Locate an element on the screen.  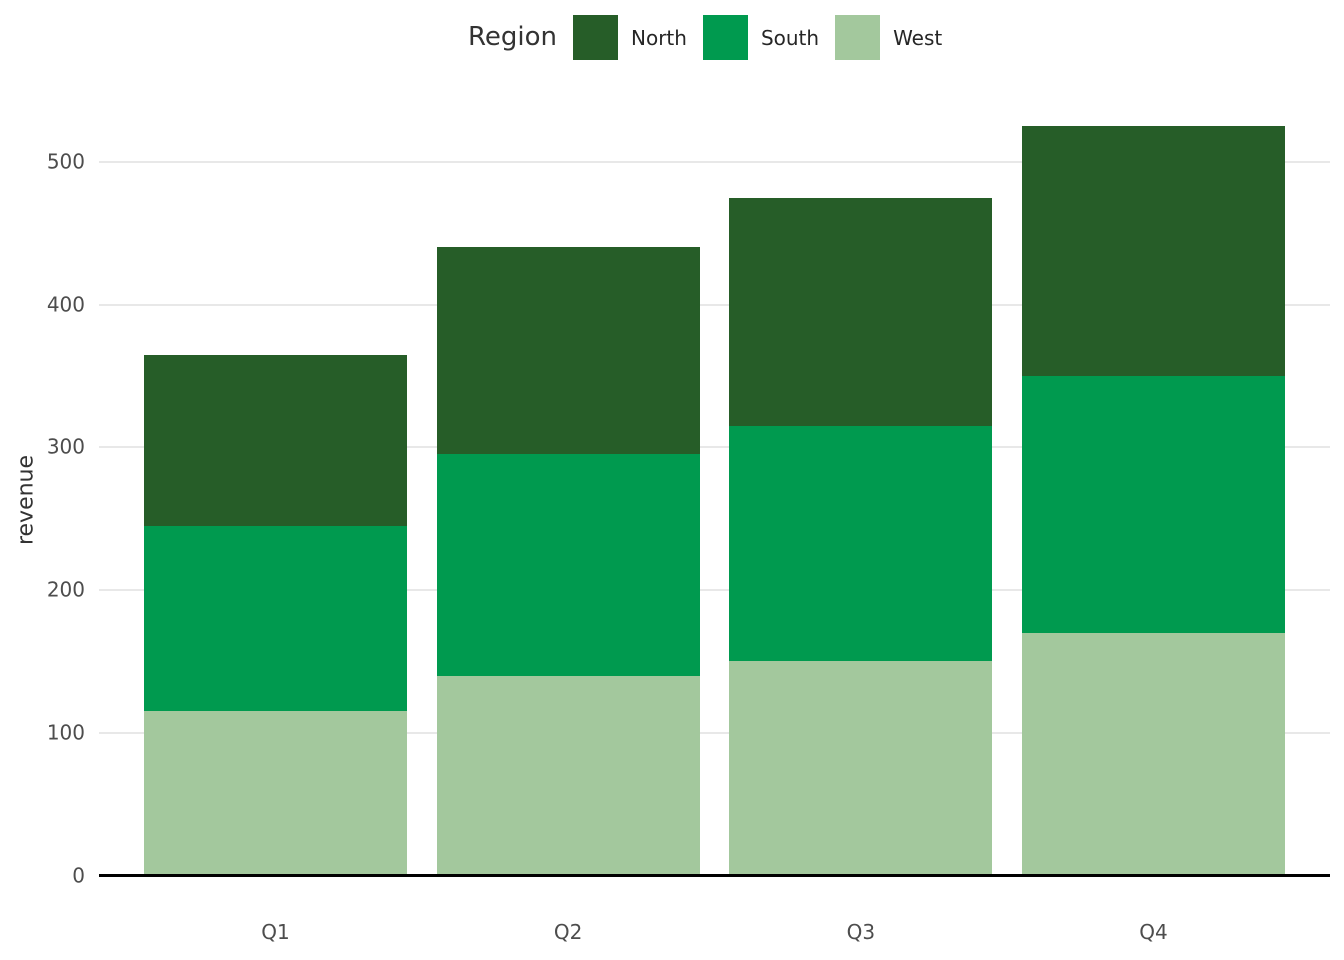
y-tick-label-0: 0 is located at coordinates (78, 875).